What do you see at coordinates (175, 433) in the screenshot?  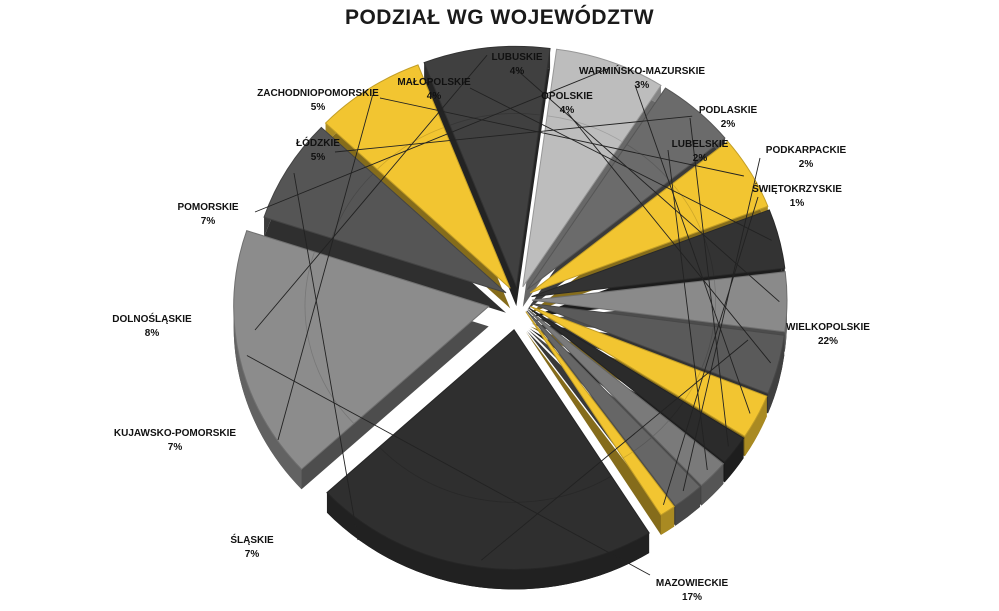 I see `slice-label-name: KUJAWSKO-POMORSKIE` at bounding box center [175, 433].